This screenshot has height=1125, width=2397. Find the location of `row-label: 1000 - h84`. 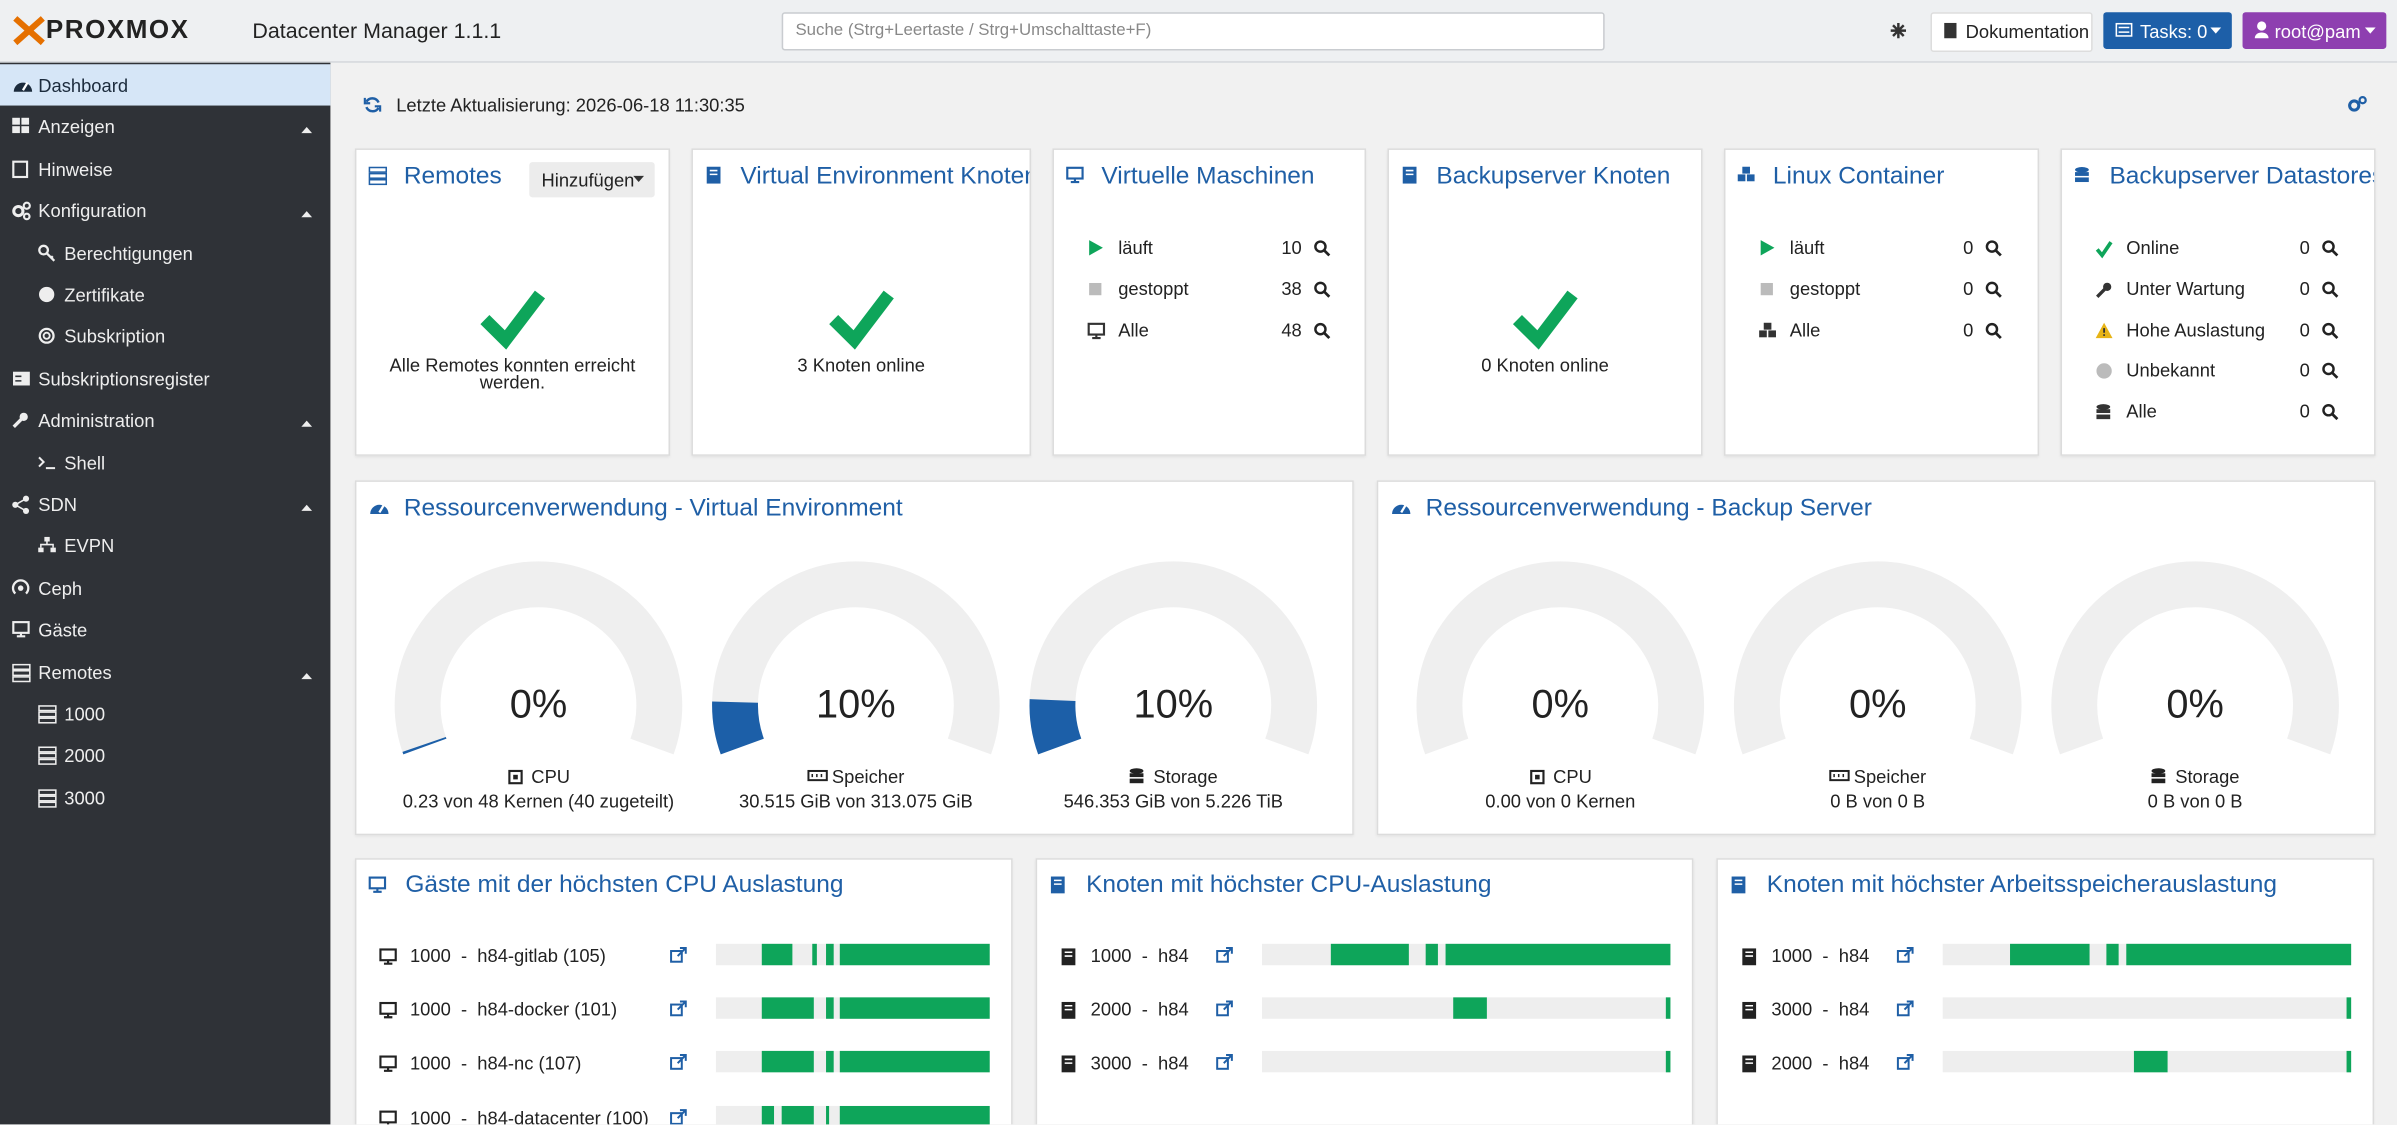

row-label: 1000 - h84 is located at coordinates (1820, 956).